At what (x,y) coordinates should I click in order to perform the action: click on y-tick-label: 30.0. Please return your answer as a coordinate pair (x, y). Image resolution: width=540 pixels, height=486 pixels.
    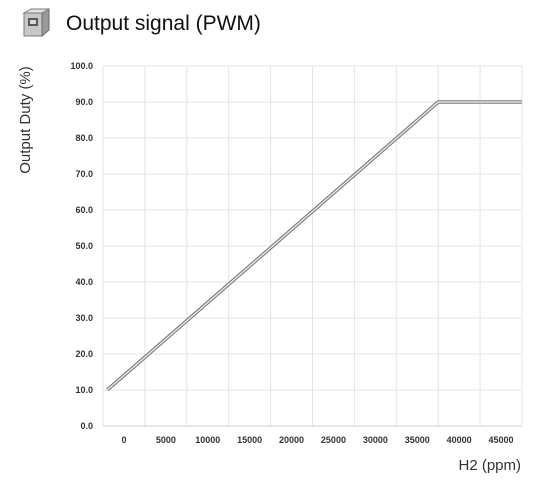
    Looking at the image, I should click on (84, 318).